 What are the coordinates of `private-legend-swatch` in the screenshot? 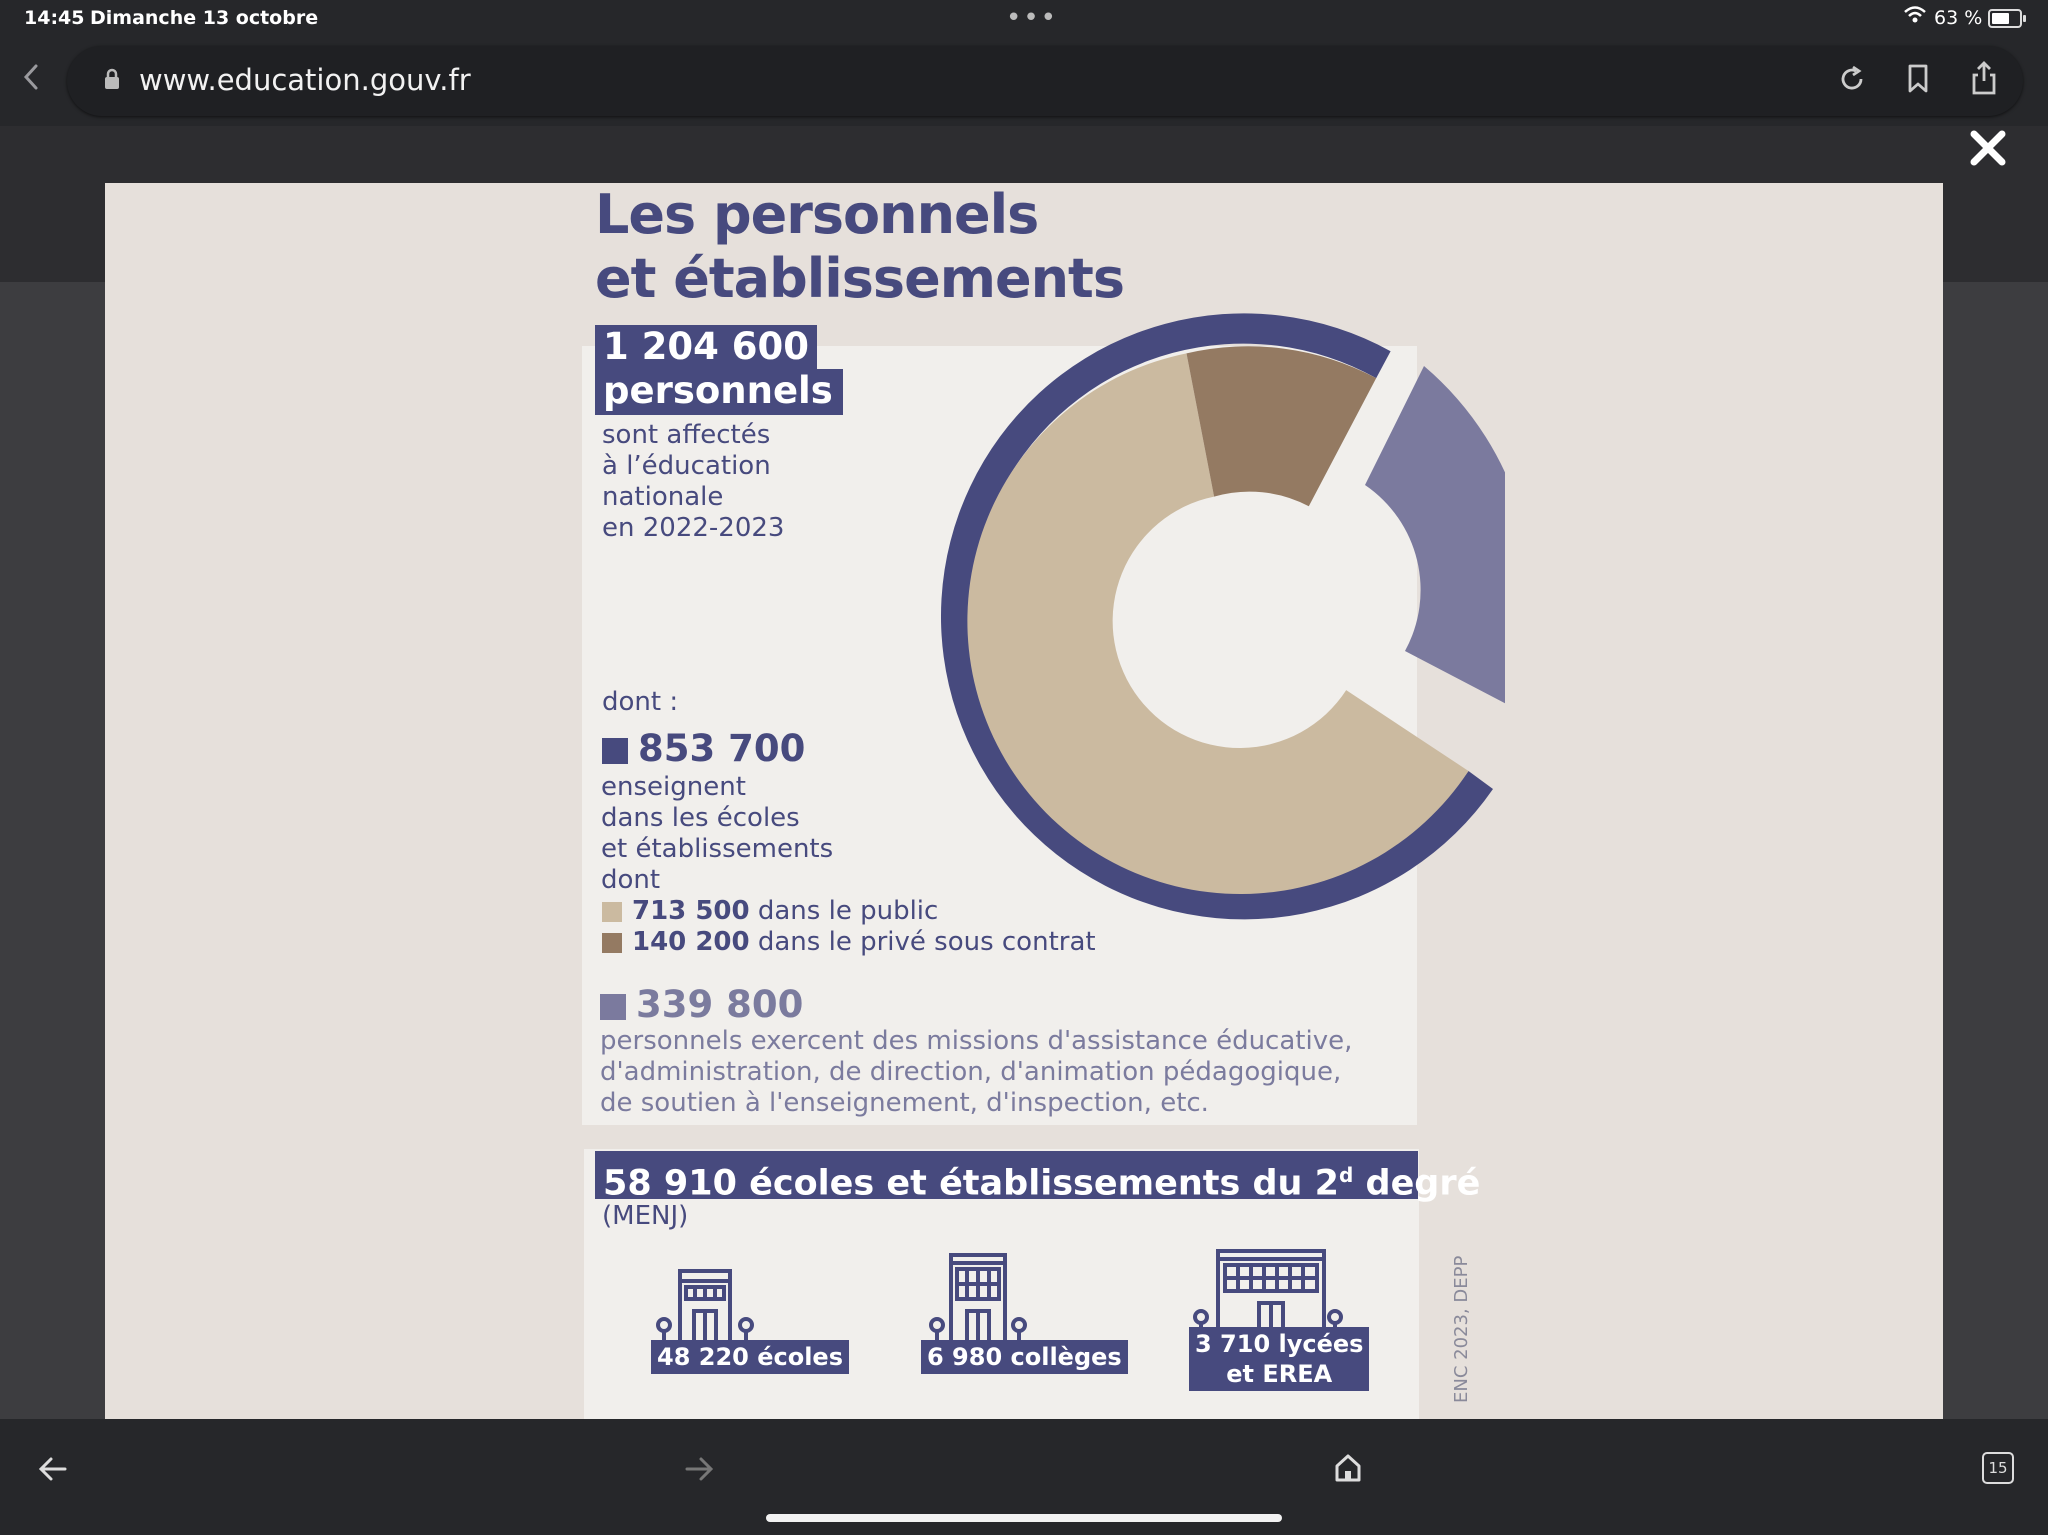 It's located at (612, 942).